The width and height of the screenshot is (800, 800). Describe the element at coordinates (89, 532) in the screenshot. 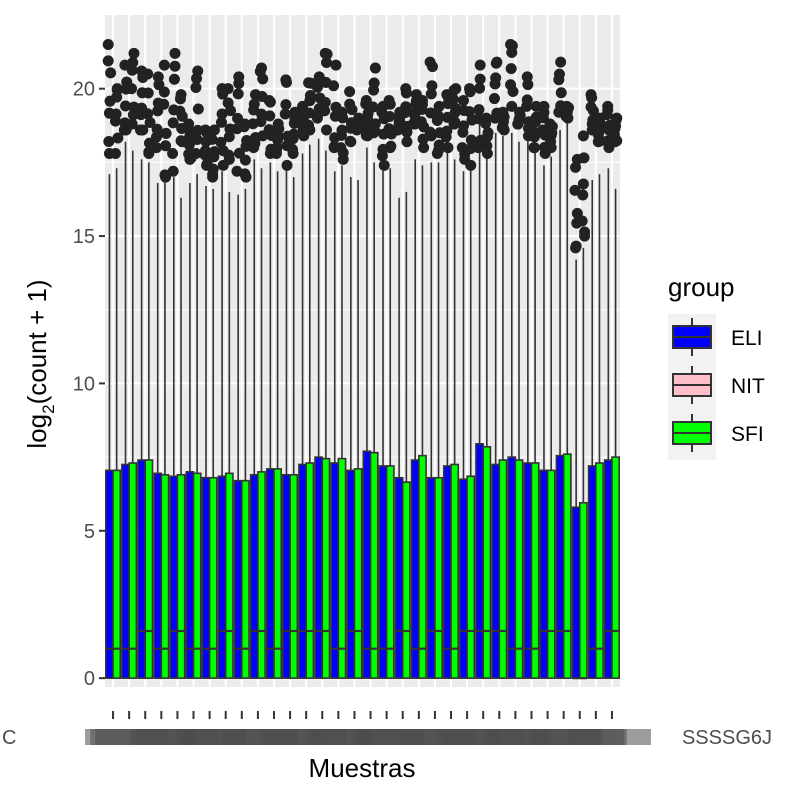

I see `y-tick-label: 5` at that location.